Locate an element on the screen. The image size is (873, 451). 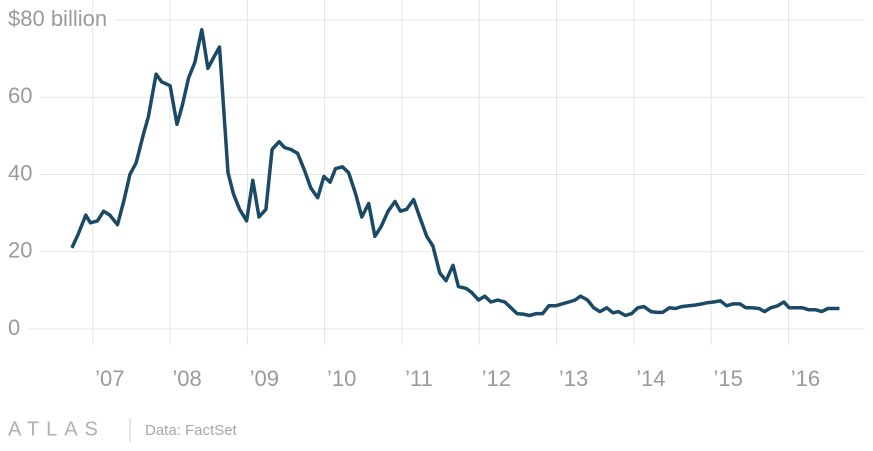
y-tick-label: 0 is located at coordinates (14, 327).